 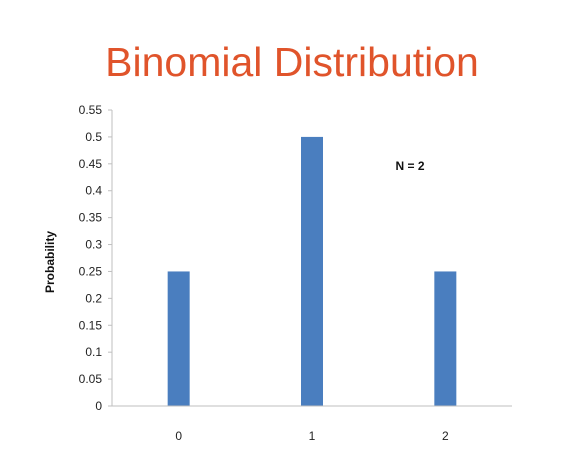 What do you see at coordinates (409, 166) in the screenshot?
I see `n-annotation: N = 2` at bounding box center [409, 166].